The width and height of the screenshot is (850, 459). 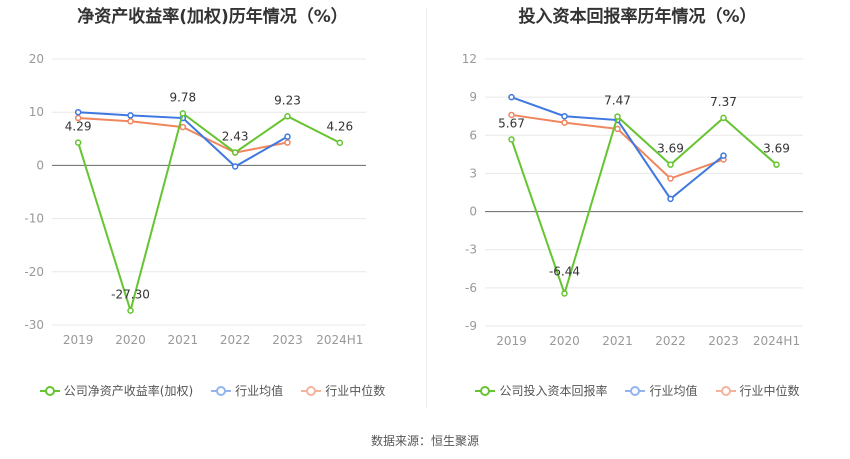 What do you see at coordinates (183, 135) in the screenshot?
I see `series-line-median` at bounding box center [183, 135].